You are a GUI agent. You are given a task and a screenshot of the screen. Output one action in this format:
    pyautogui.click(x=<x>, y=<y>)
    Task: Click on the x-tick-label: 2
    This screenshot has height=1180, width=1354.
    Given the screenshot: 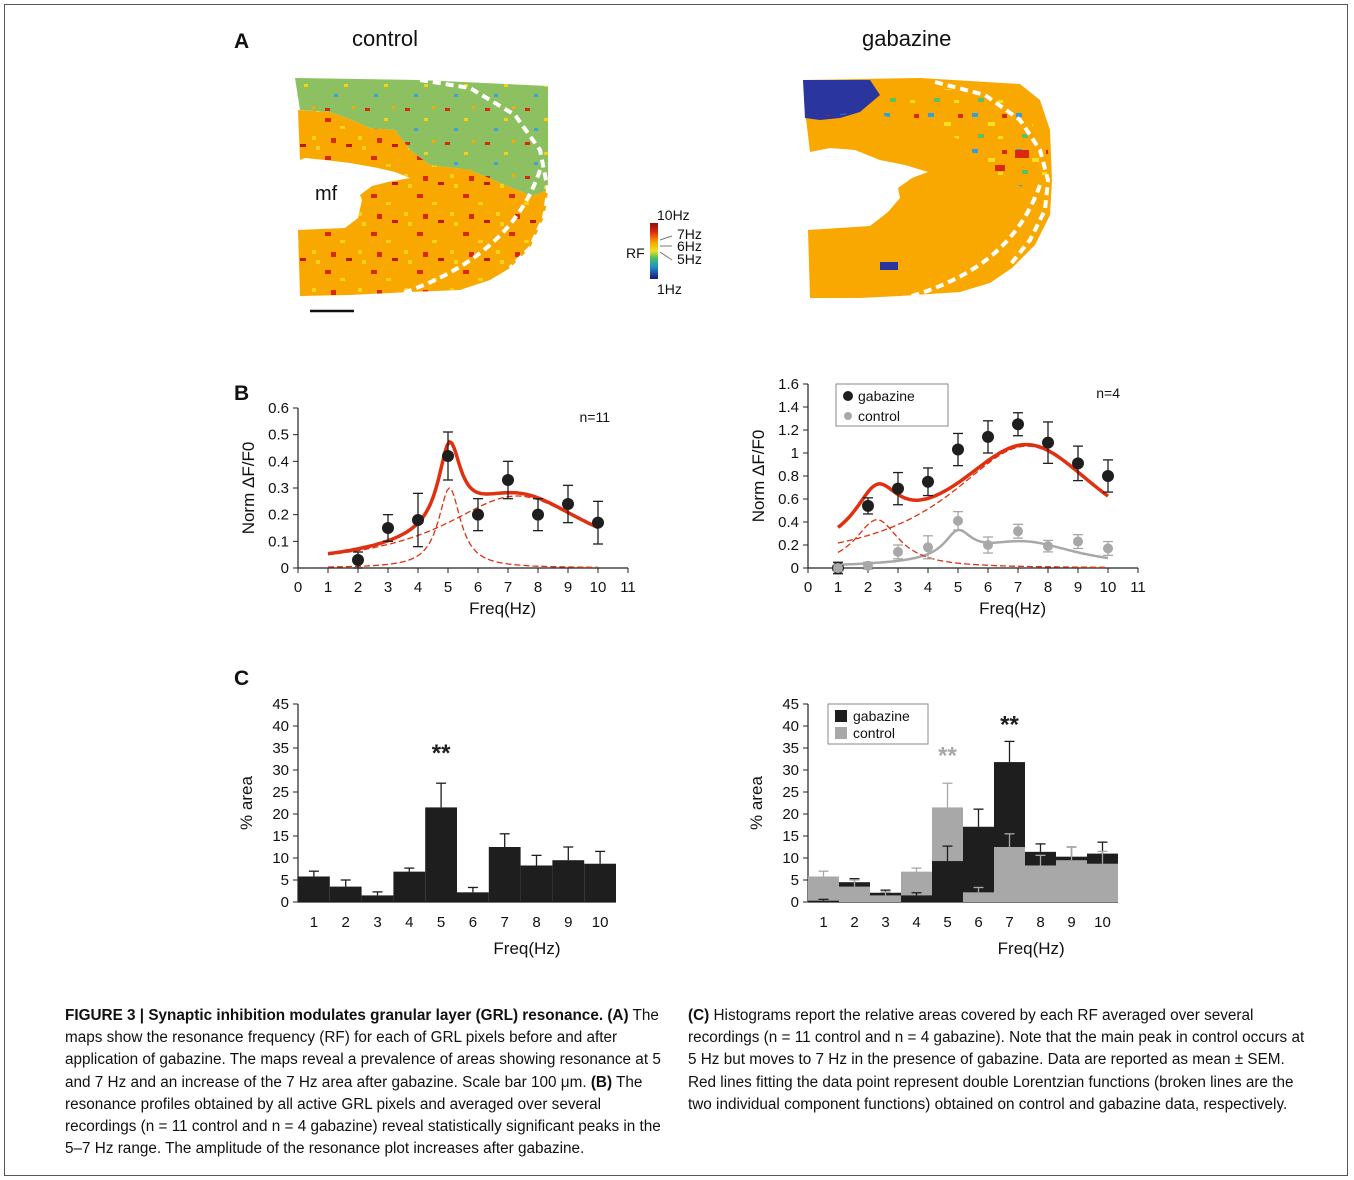 What is the action you would take?
    pyautogui.click(x=346, y=922)
    